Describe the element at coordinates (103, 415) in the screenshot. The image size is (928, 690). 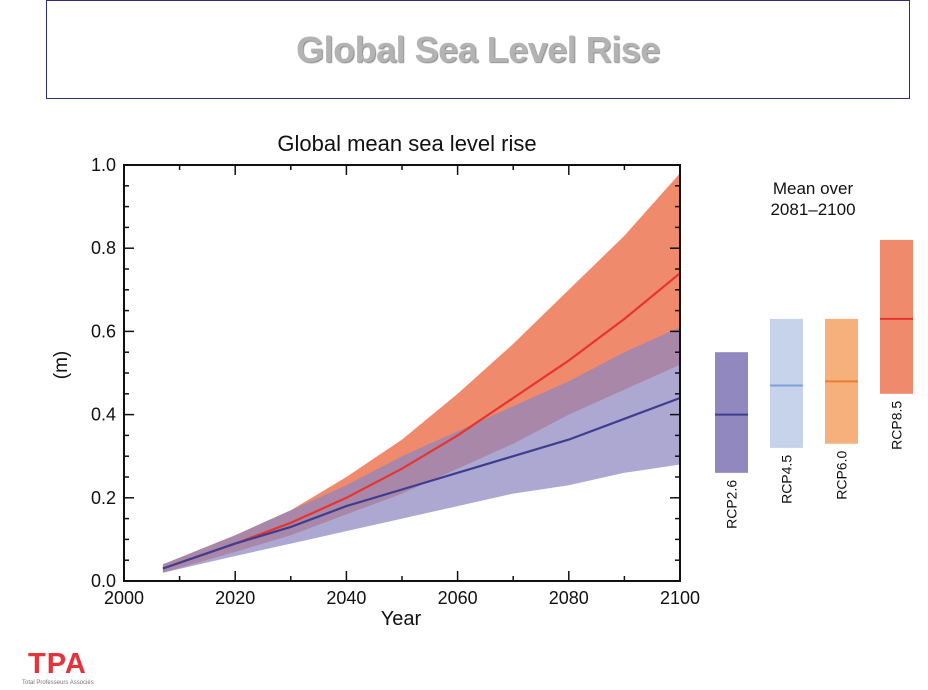
I see `y-tick-label: 0.4` at that location.